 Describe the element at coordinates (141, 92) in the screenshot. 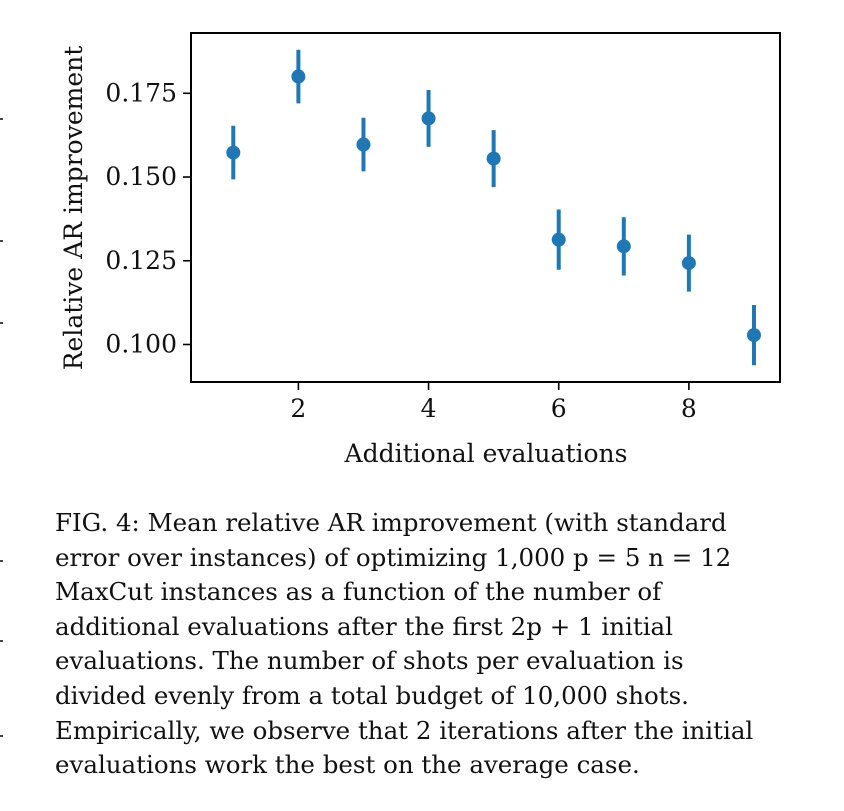

I see `y-tick-label: 0.175` at that location.